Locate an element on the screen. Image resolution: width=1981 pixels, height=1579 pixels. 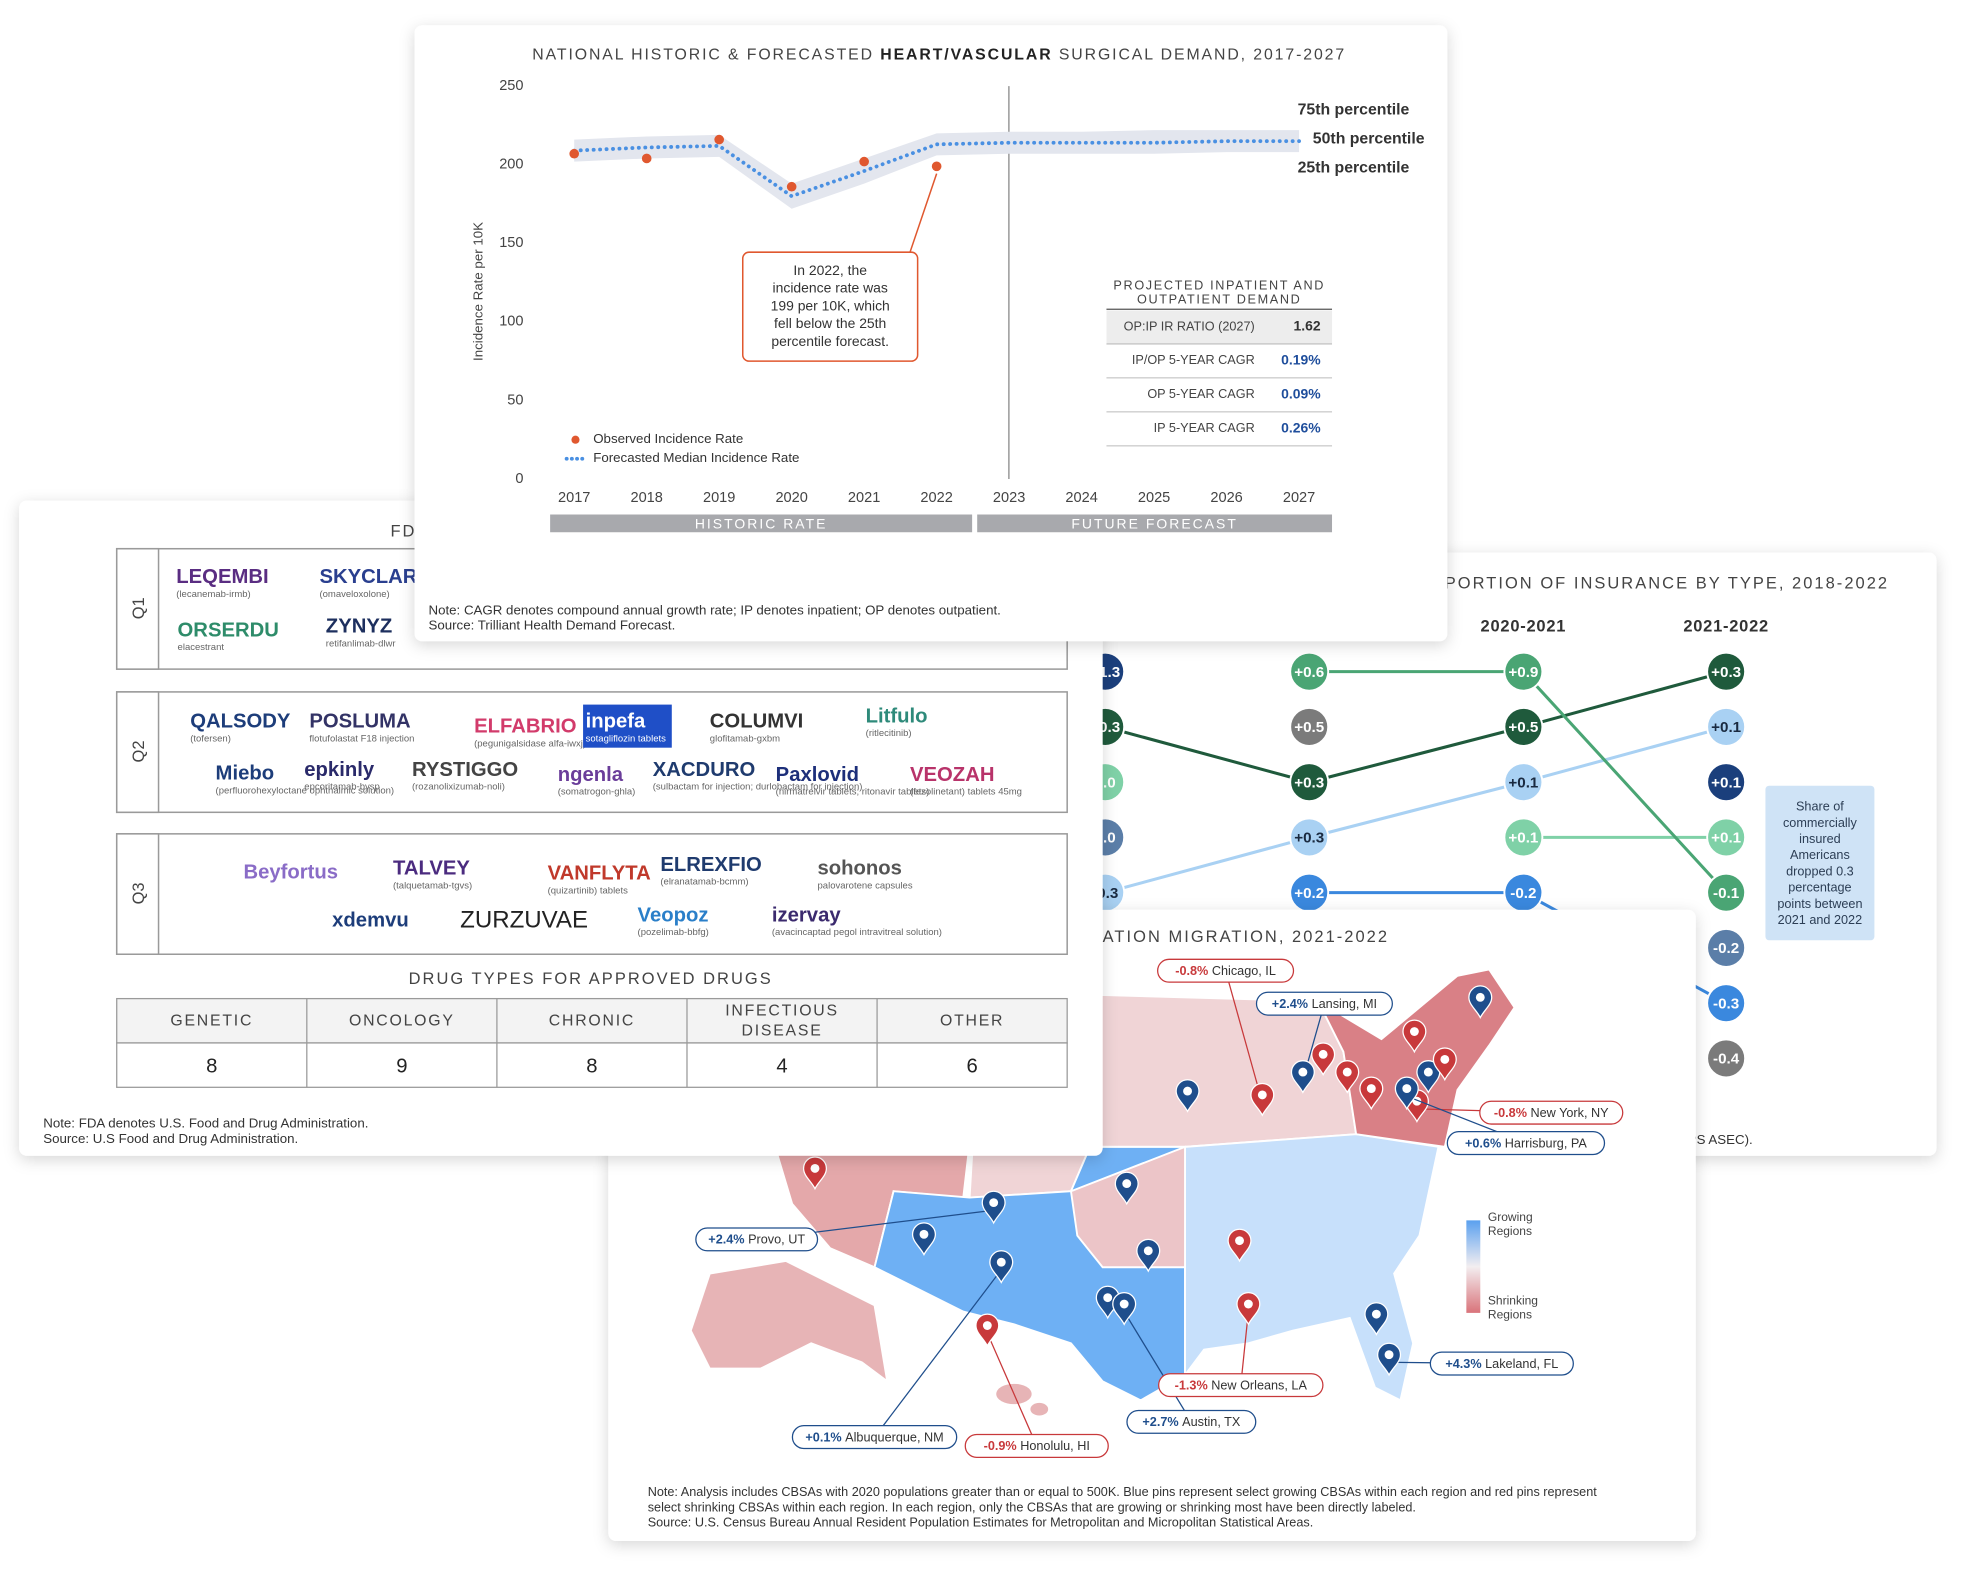
drug-name: ZYNYZ is located at coordinates (359, 627).